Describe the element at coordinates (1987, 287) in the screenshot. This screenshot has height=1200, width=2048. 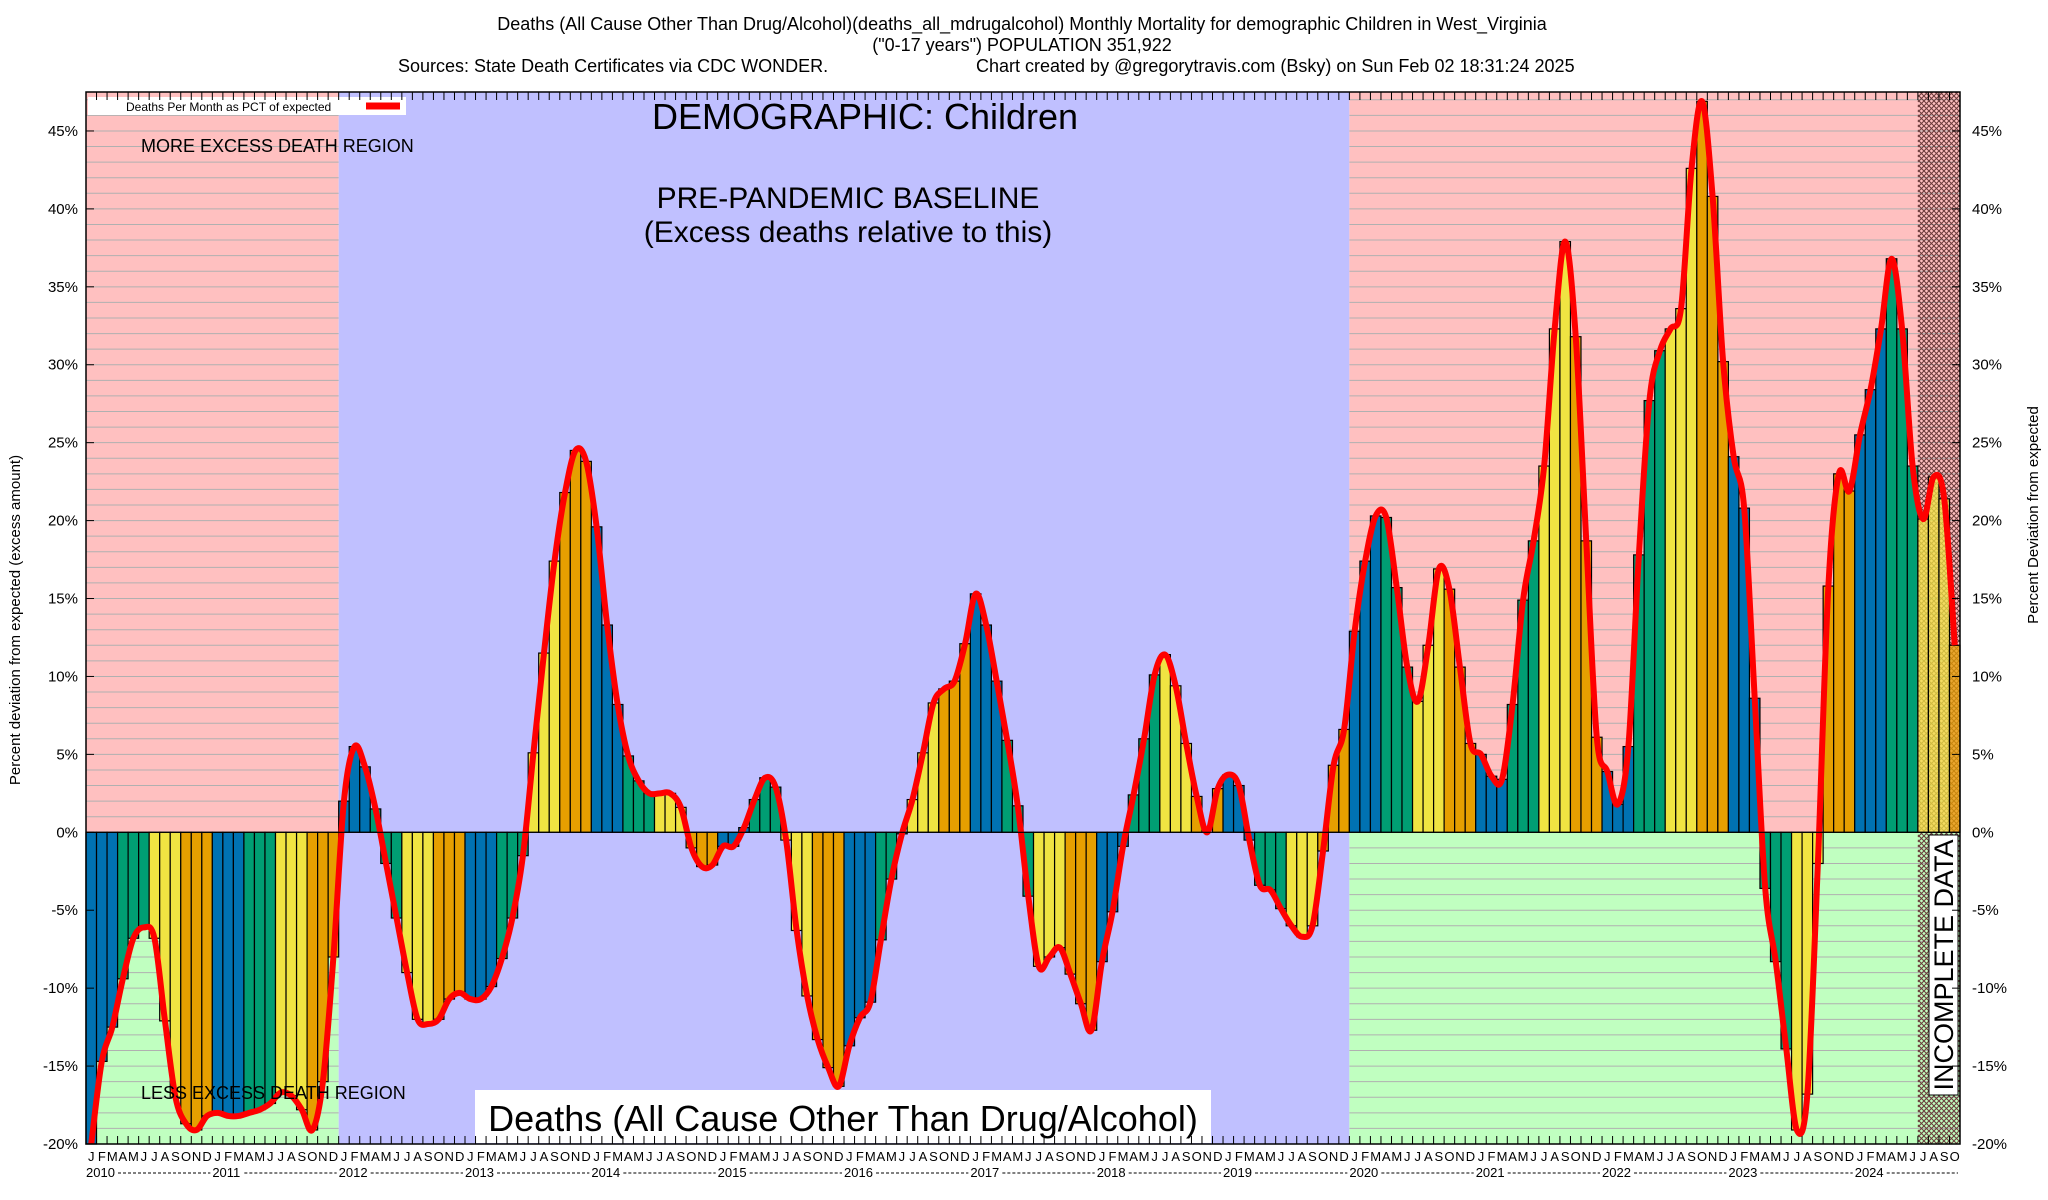
I see `y-tick-label-right: 35%` at that location.